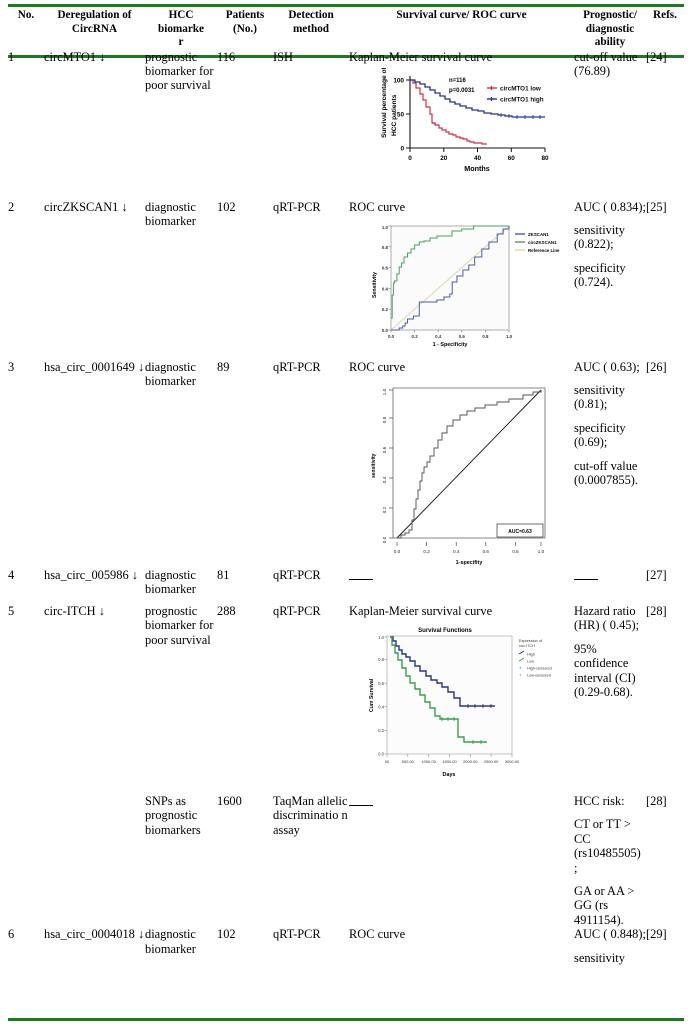 This screenshot has width=692, height=1030. I want to click on prognostic-item: AUC ( 0.834);, so click(610, 206).